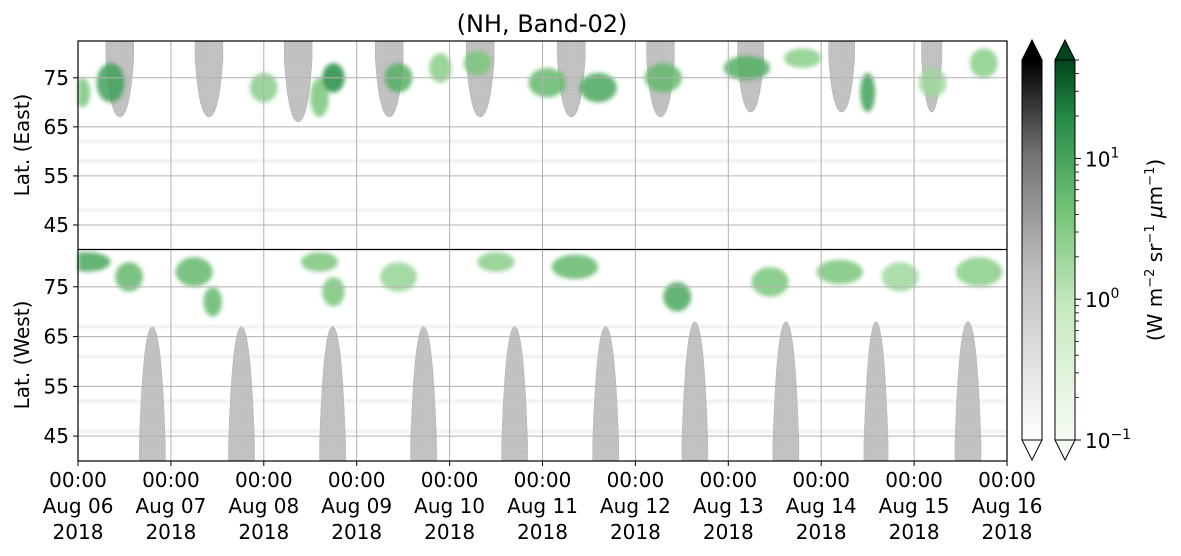 The width and height of the screenshot is (1181, 556). I want to click on colorbar-label: (W m−2 sr−1 μm−1), so click(1155, 250).